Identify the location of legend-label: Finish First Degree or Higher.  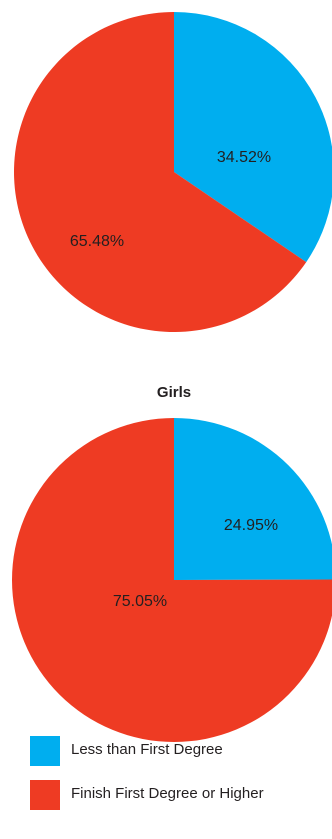
(167, 793).